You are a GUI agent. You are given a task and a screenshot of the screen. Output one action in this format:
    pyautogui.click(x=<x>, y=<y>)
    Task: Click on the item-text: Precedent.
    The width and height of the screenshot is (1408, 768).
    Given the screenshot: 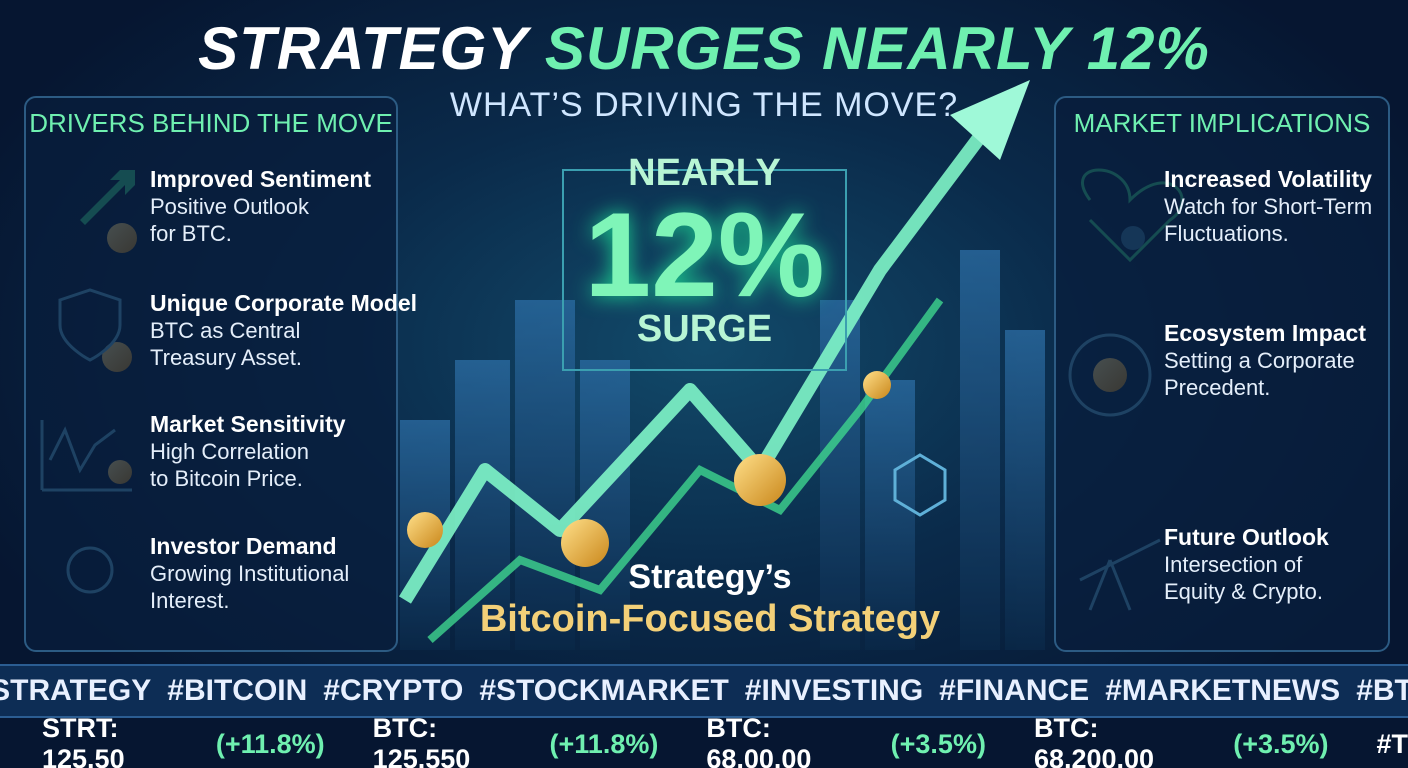 What is the action you would take?
    pyautogui.click(x=1217, y=387)
    